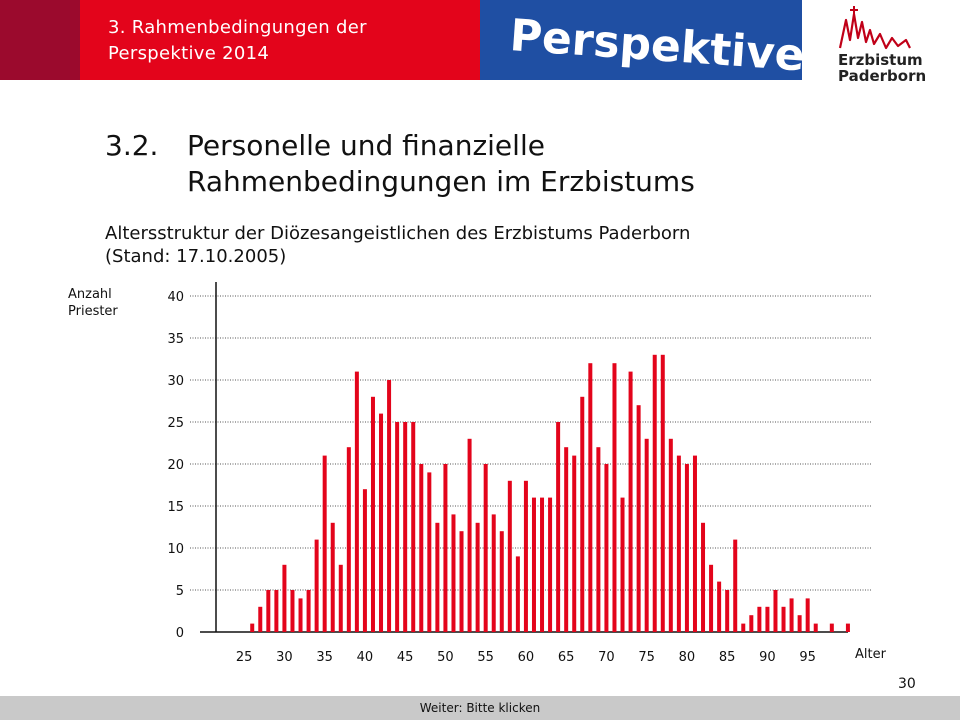 The width and height of the screenshot is (960, 720). I want to click on y-axis-label-line-2: Priester, so click(93, 311).